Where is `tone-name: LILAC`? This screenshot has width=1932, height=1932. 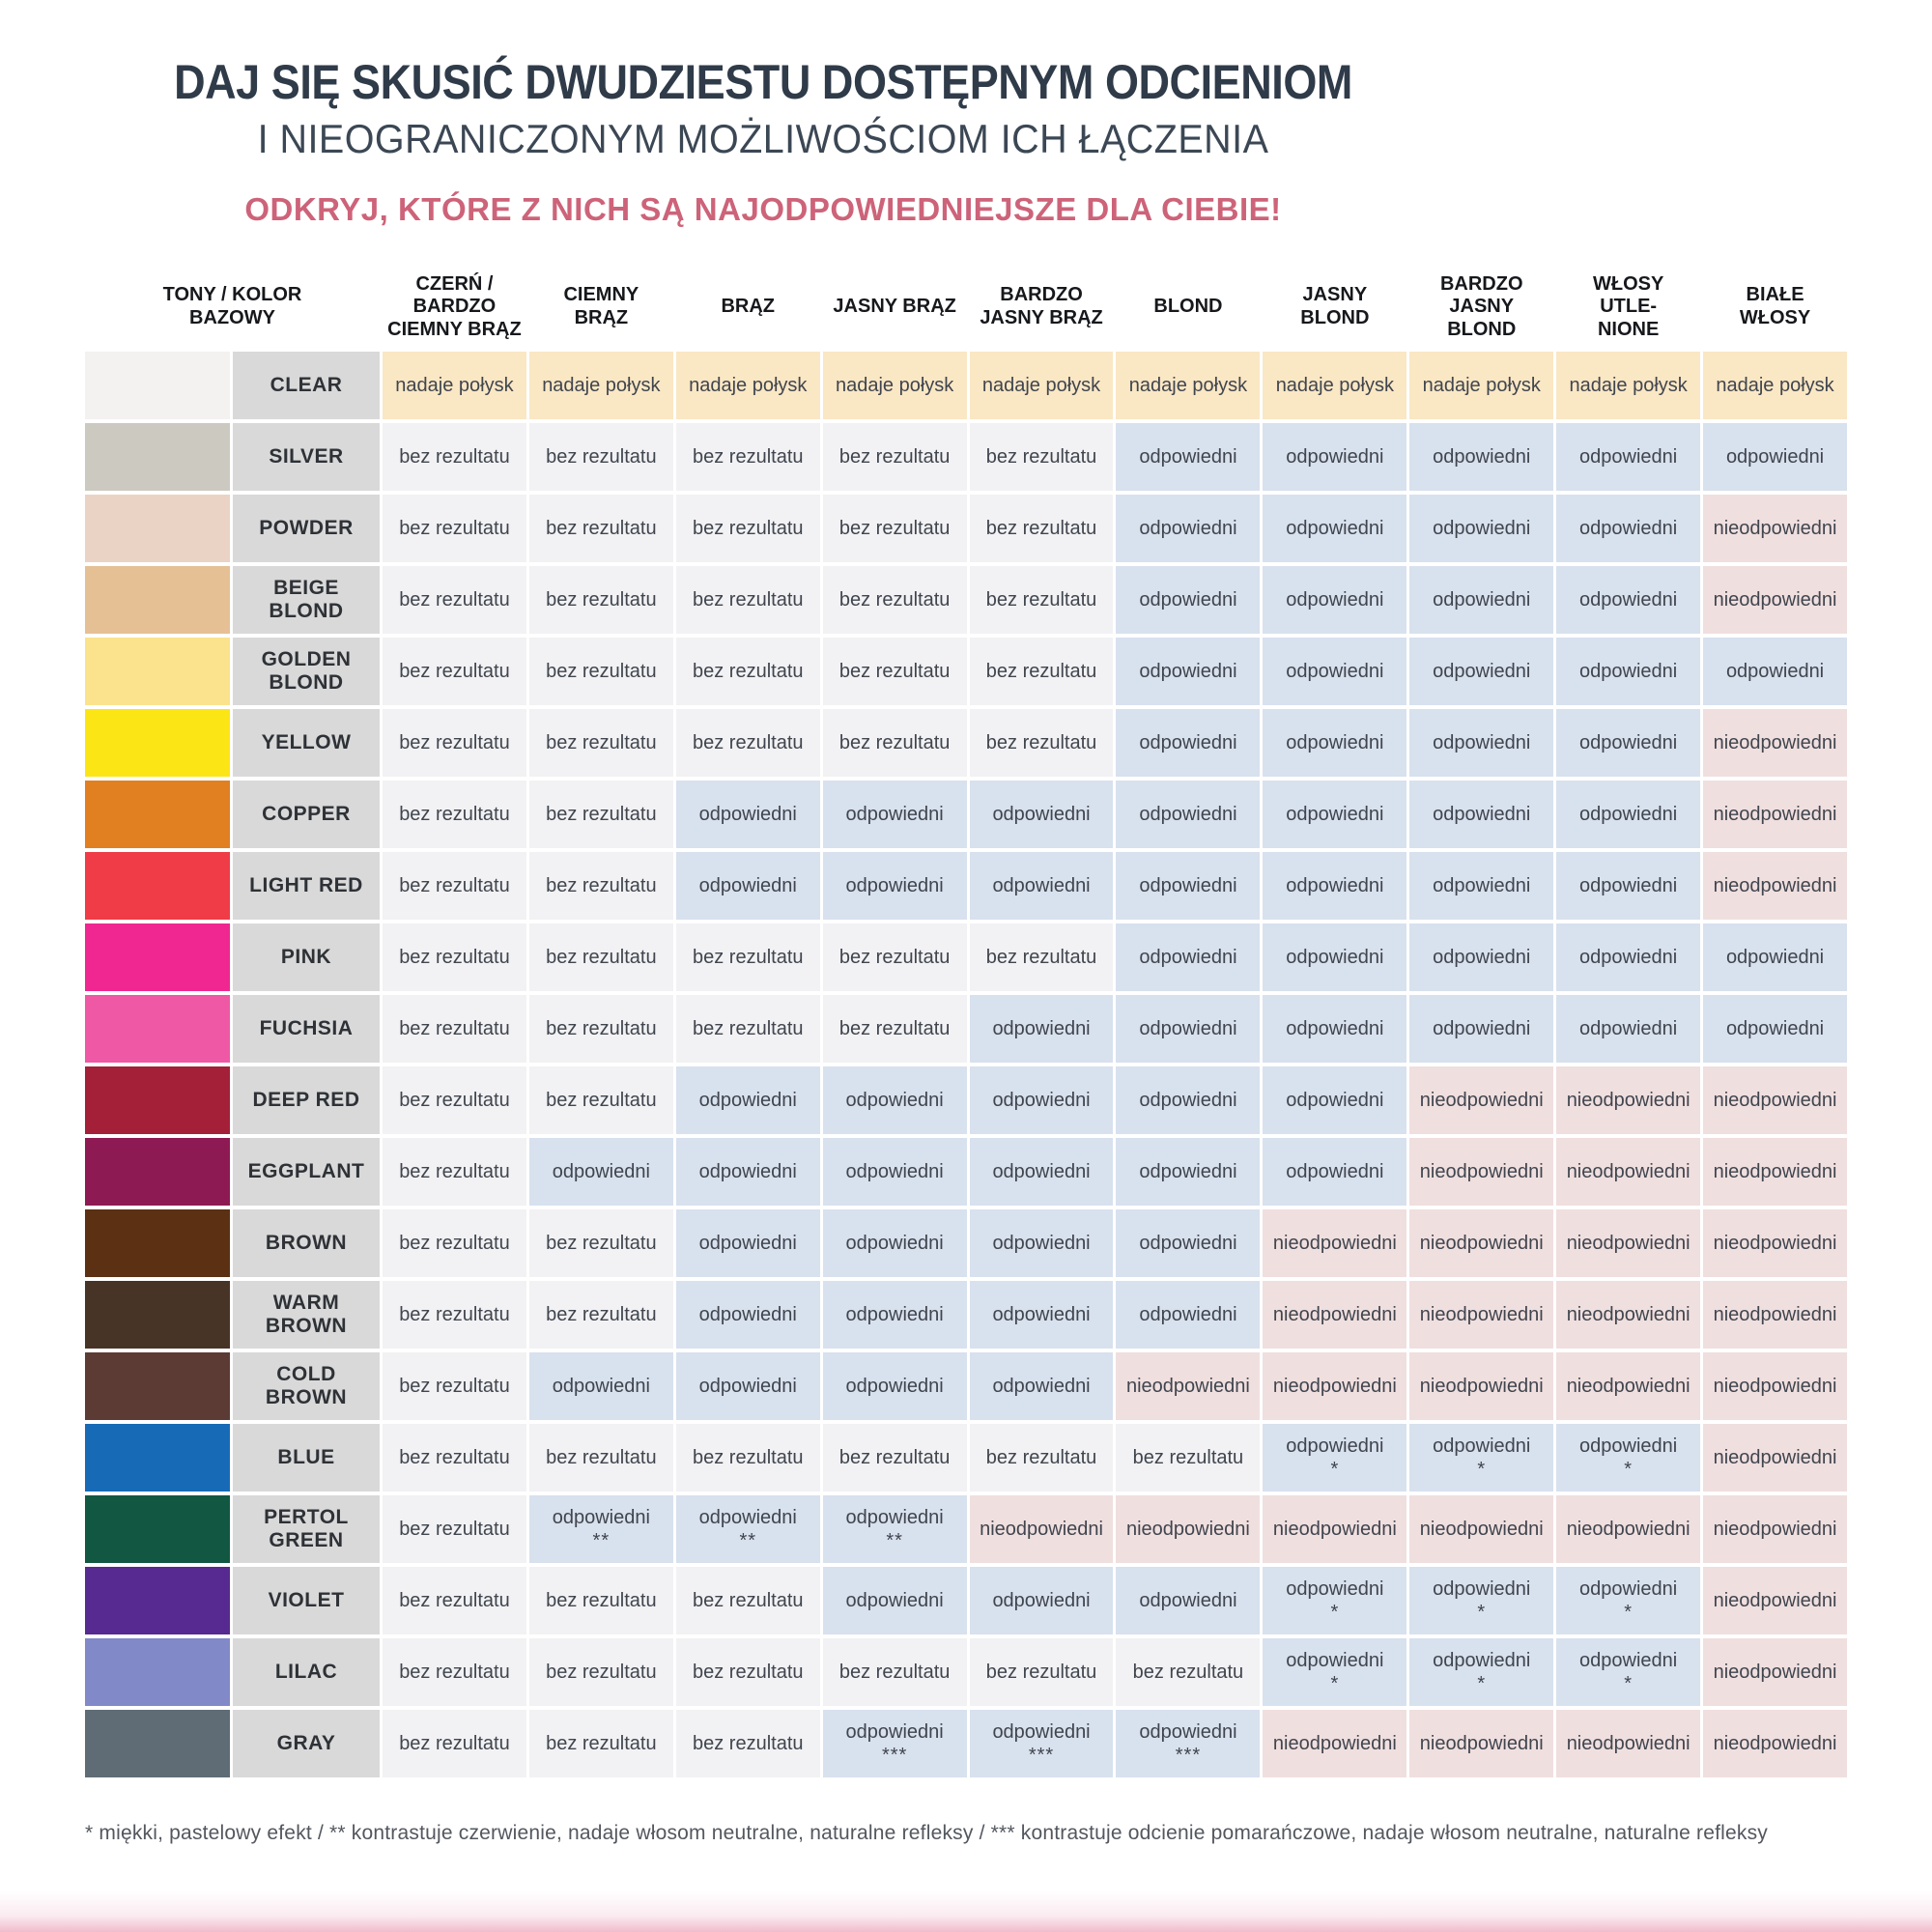
tone-name: LILAC is located at coordinates (306, 1672).